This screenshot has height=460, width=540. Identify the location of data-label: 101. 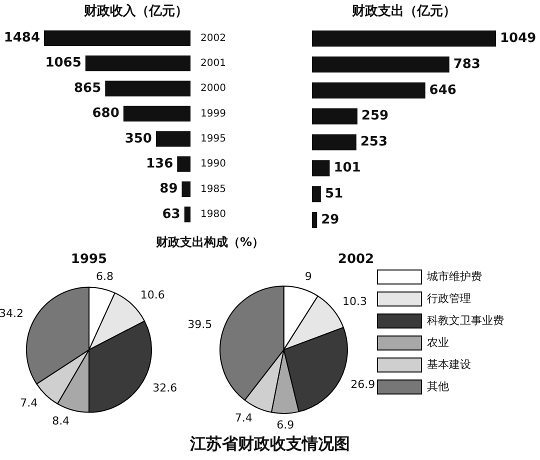
(347, 168).